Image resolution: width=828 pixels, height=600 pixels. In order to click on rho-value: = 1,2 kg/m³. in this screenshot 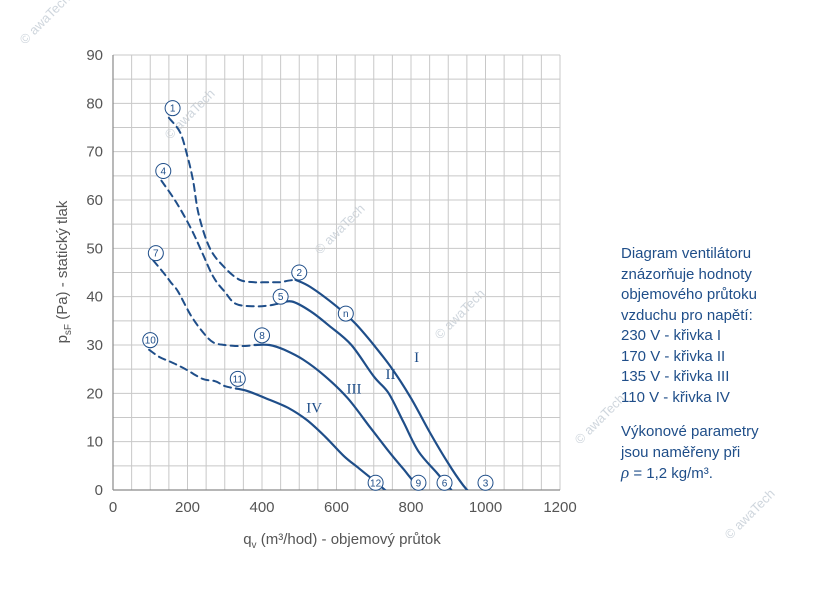, I will do `click(671, 473)`.